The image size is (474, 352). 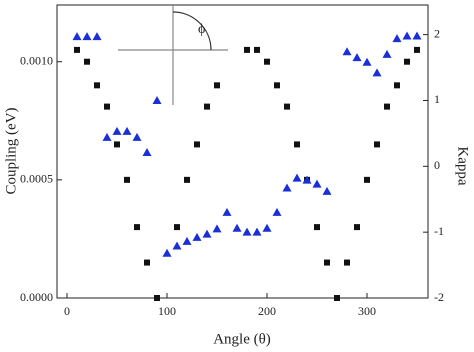 What do you see at coordinates (267, 311) in the screenshot?
I see `x-tick-label: 200` at bounding box center [267, 311].